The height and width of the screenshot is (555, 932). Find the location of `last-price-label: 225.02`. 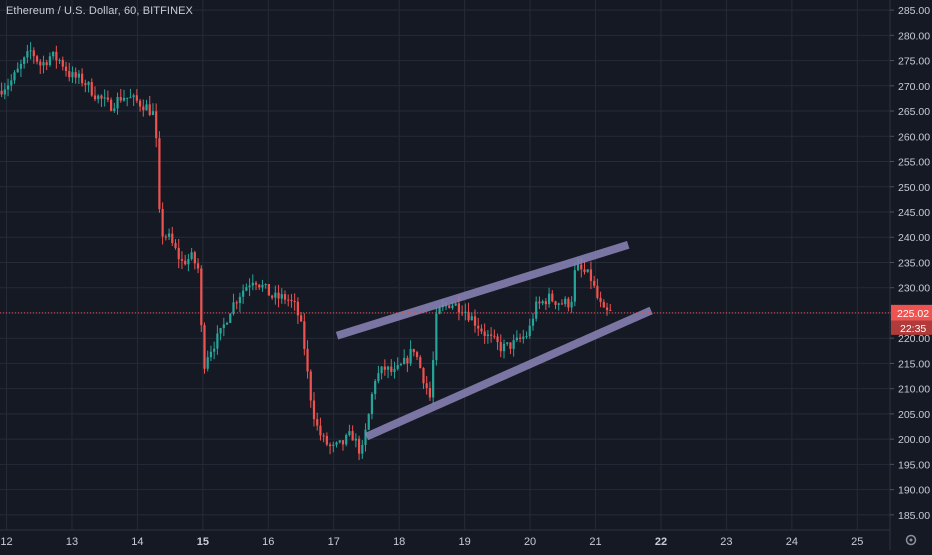

last-price-label: 225.02 is located at coordinates (913, 314).